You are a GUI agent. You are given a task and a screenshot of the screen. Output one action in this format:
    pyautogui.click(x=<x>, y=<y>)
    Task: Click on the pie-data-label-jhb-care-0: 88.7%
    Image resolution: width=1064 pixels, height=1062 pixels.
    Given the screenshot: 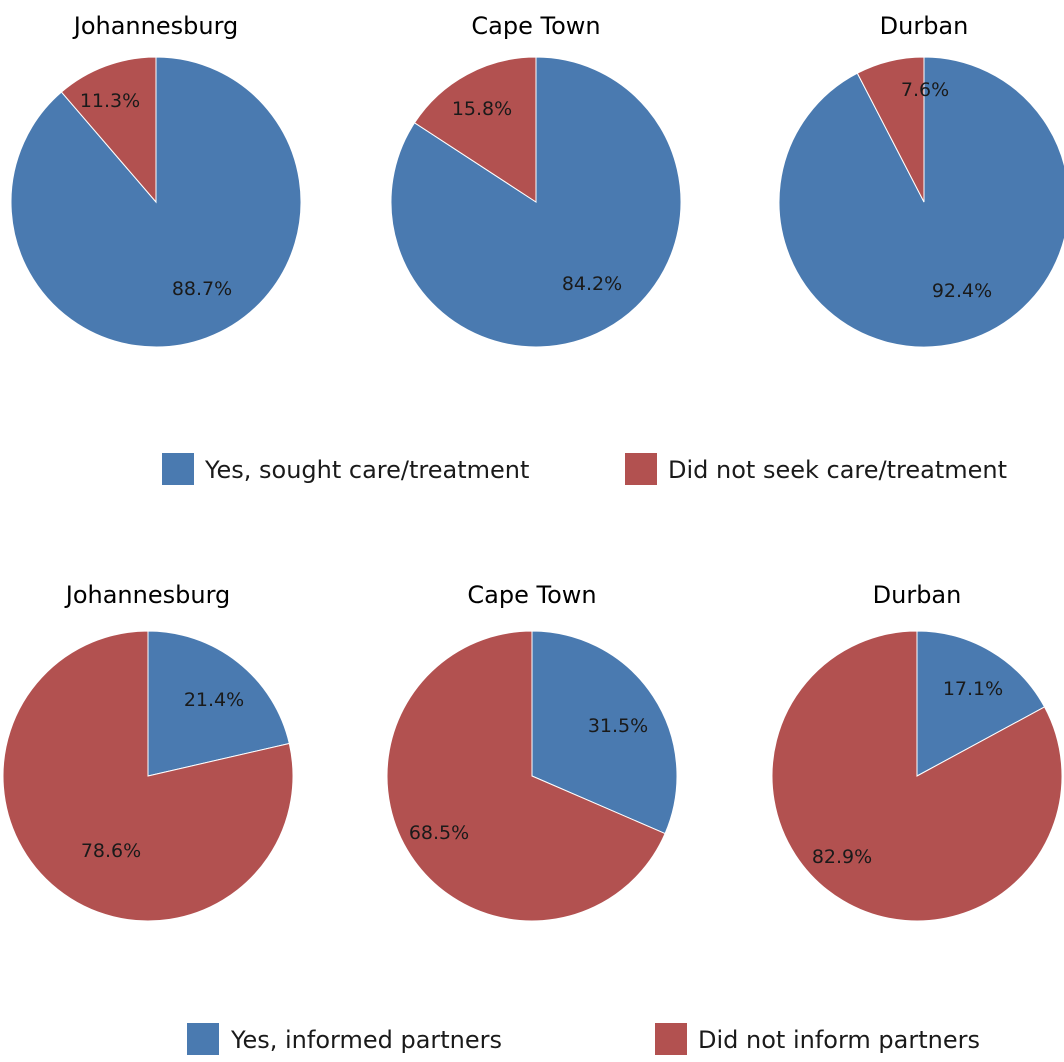 What is the action you would take?
    pyautogui.click(x=202, y=289)
    